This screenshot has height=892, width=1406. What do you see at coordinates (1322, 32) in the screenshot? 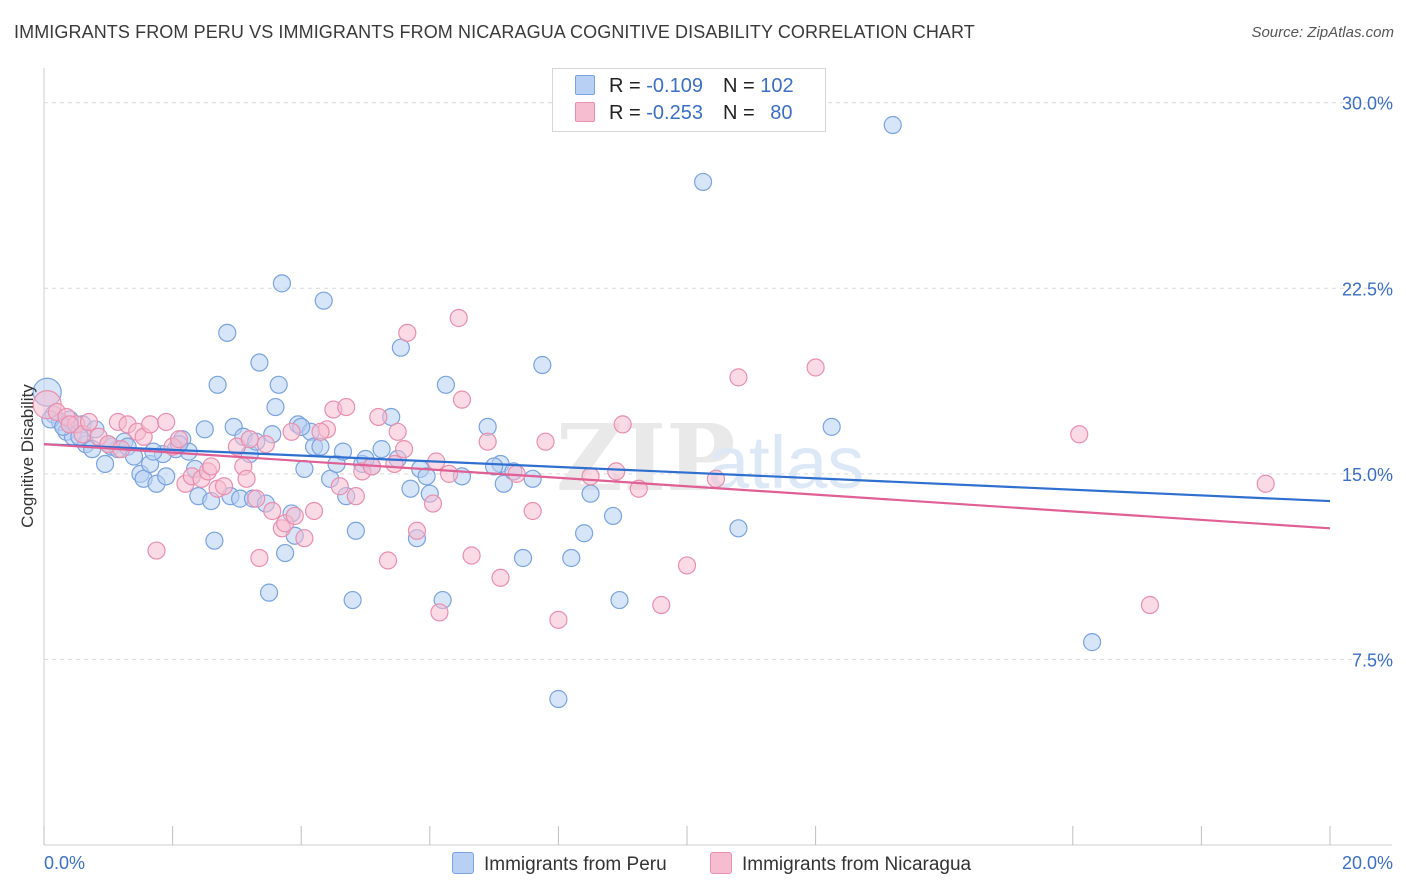
I see `chart-source: Source: ZipAtlas.com` at bounding box center [1322, 32].